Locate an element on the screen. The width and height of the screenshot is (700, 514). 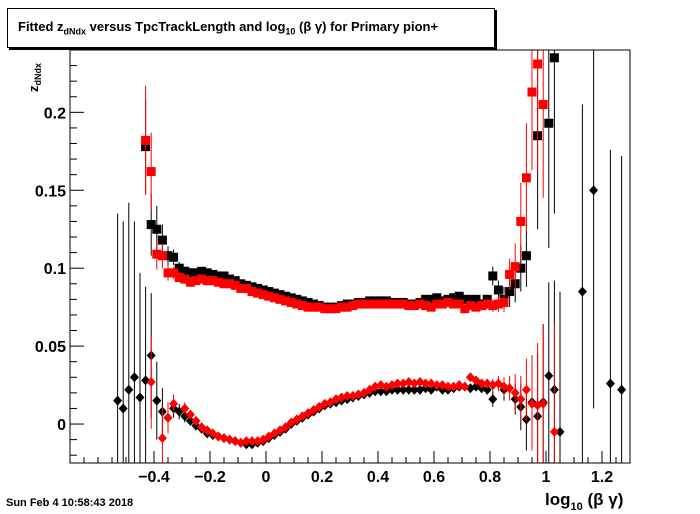
y-tick-label: 0.05 is located at coordinates (50, 347).